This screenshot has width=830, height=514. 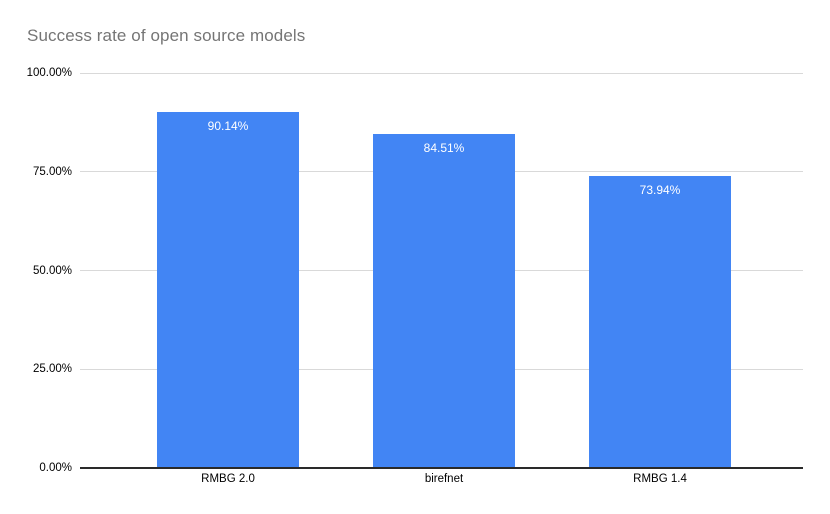 I want to click on y-axis-tick-label: 25.00%, so click(x=52, y=369).